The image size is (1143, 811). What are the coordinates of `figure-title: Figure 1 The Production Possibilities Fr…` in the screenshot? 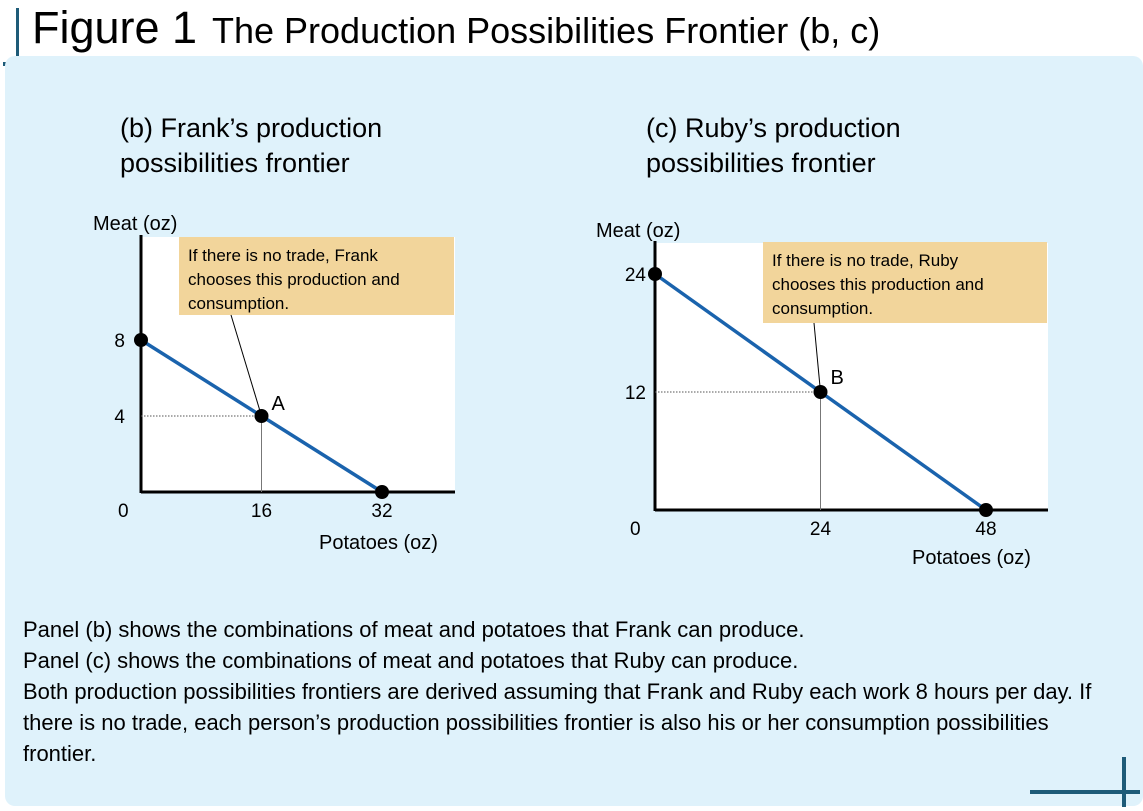 It's located at (456, 28).